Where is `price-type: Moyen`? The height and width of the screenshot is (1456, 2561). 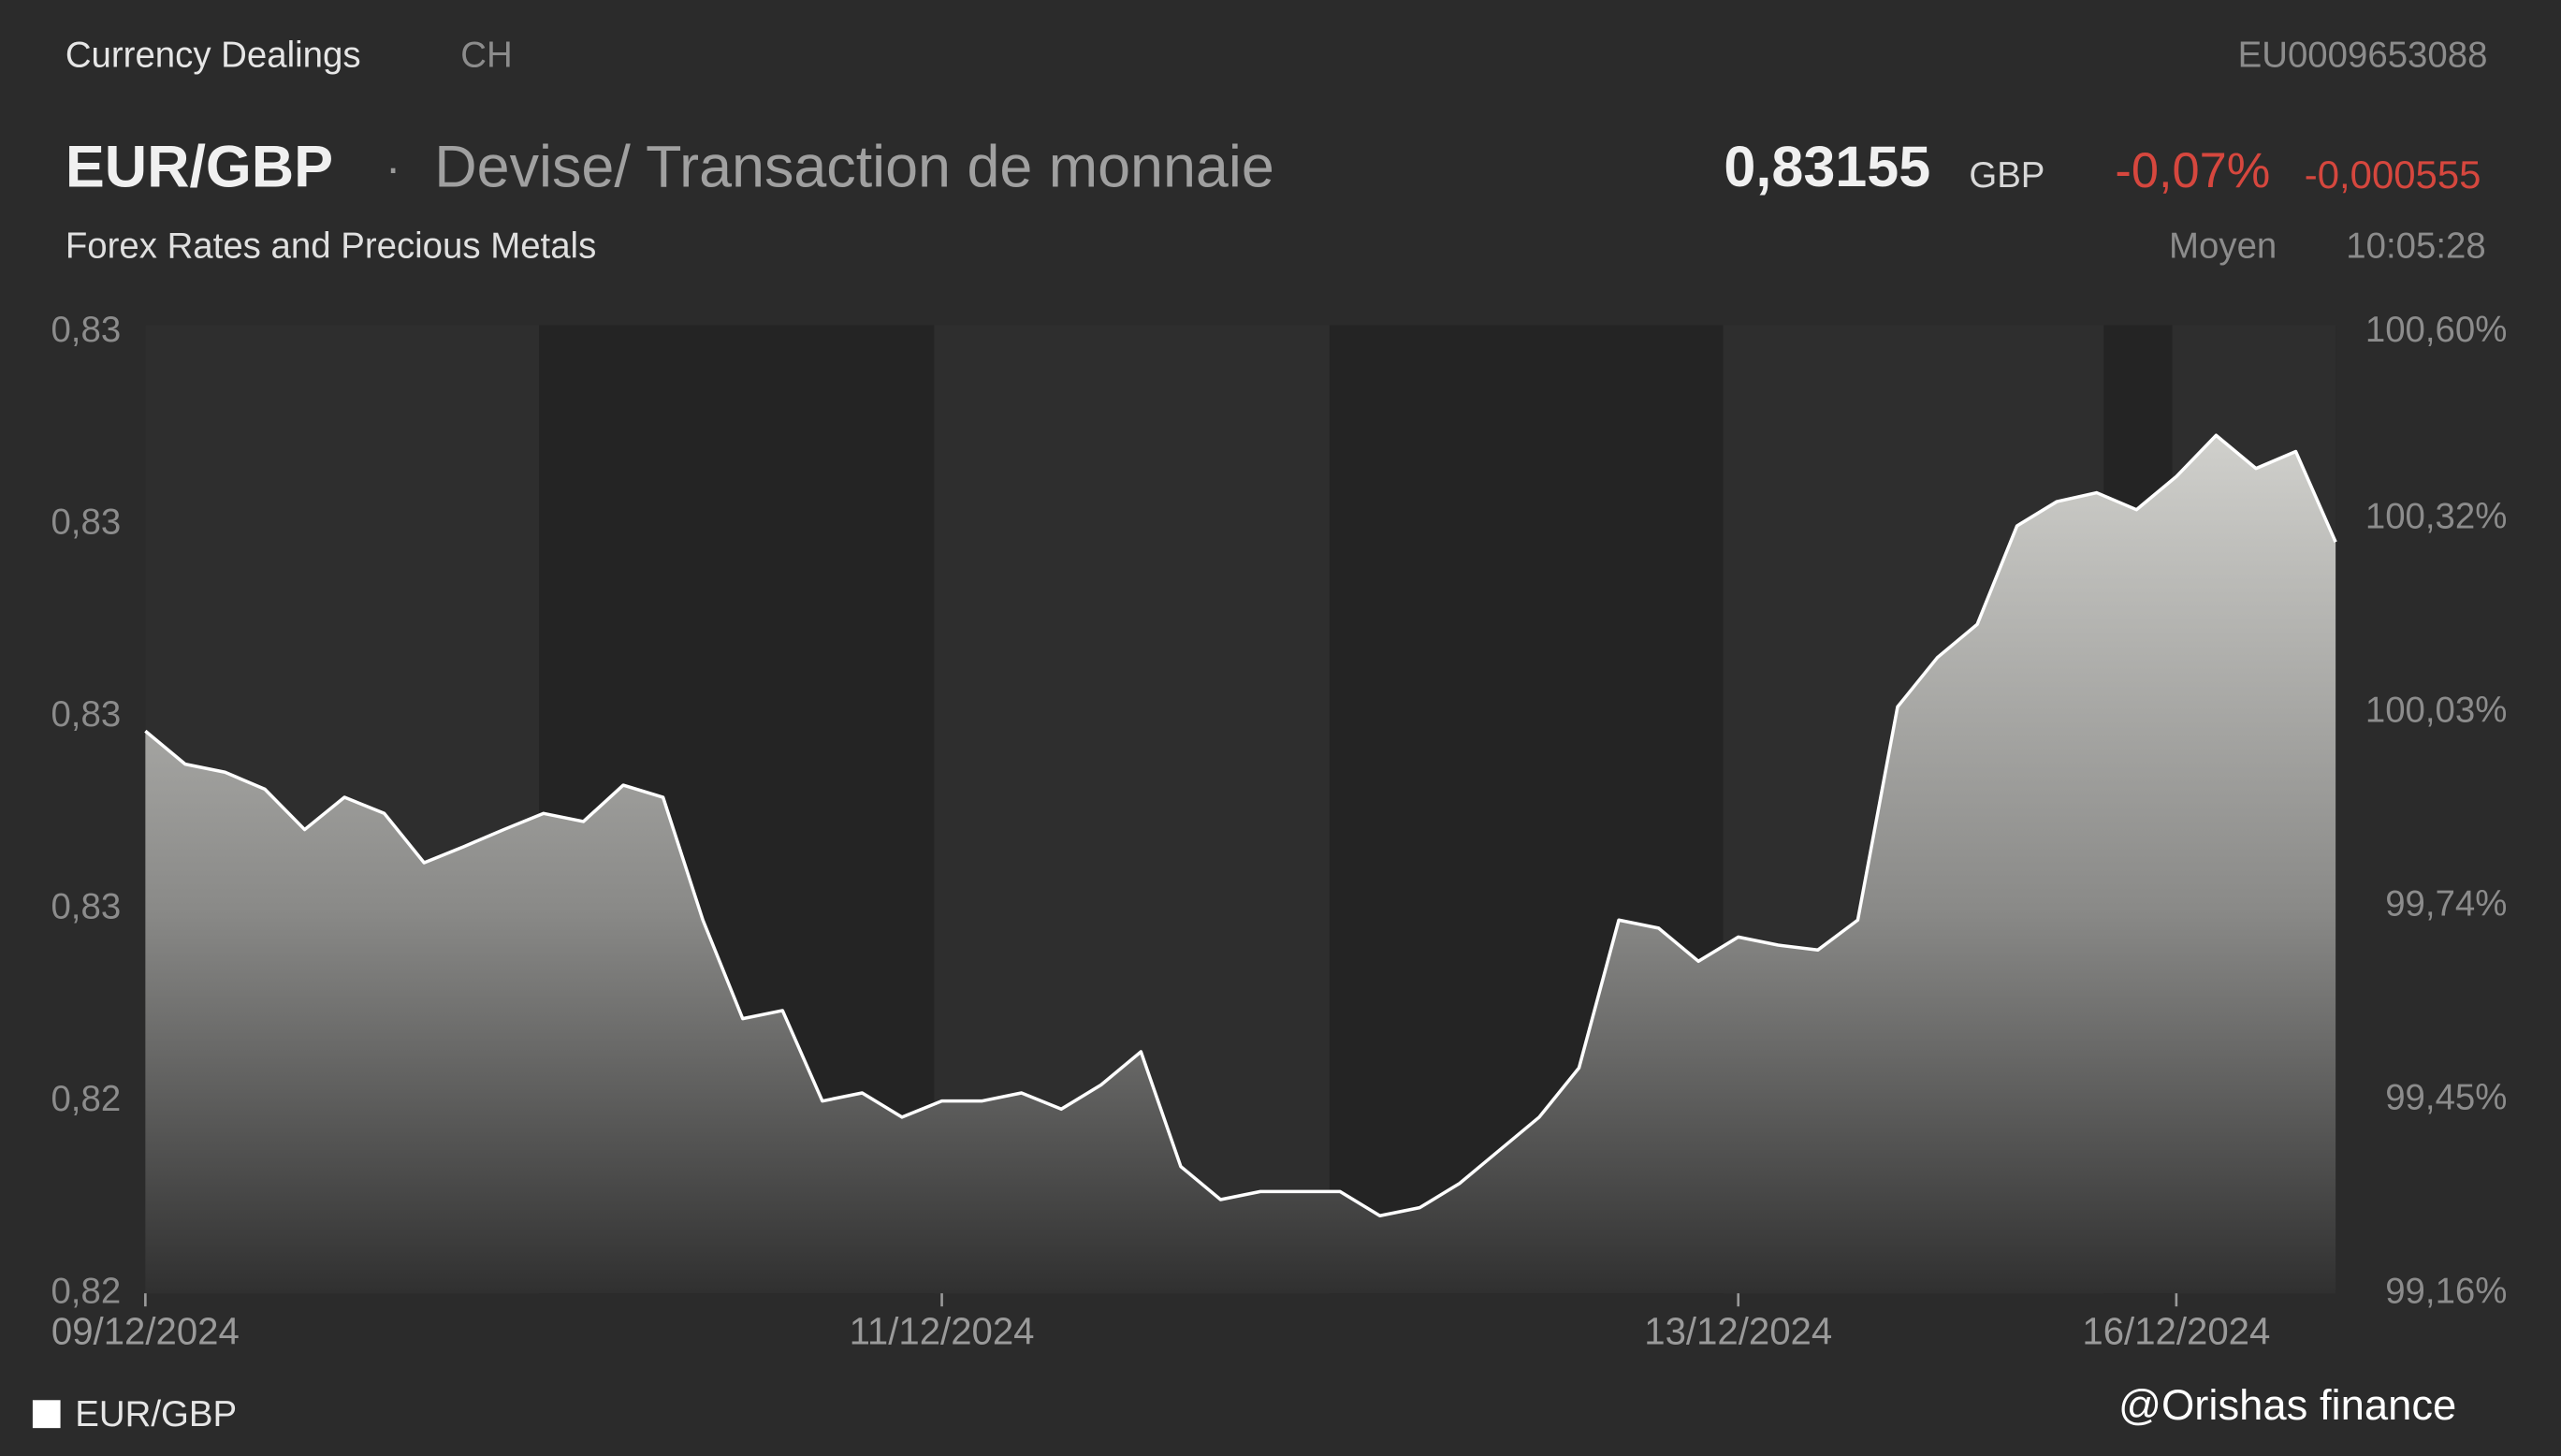
price-type: Moyen is located at coordinates (2223, 246).